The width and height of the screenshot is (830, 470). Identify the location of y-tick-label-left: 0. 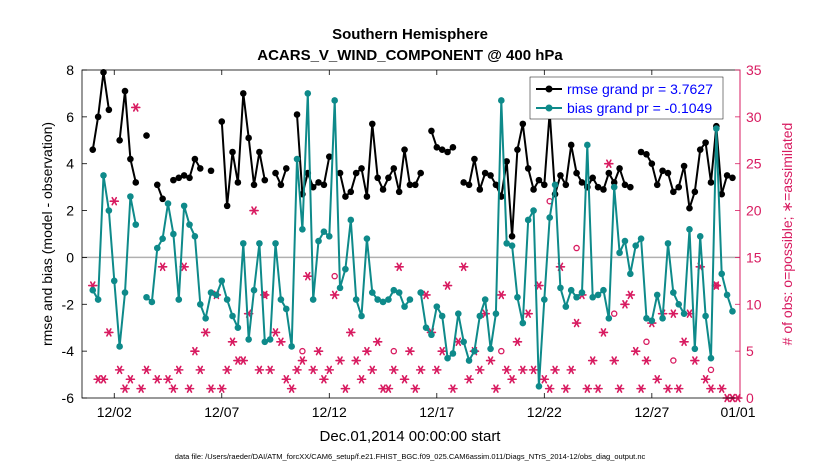
(70, 257).